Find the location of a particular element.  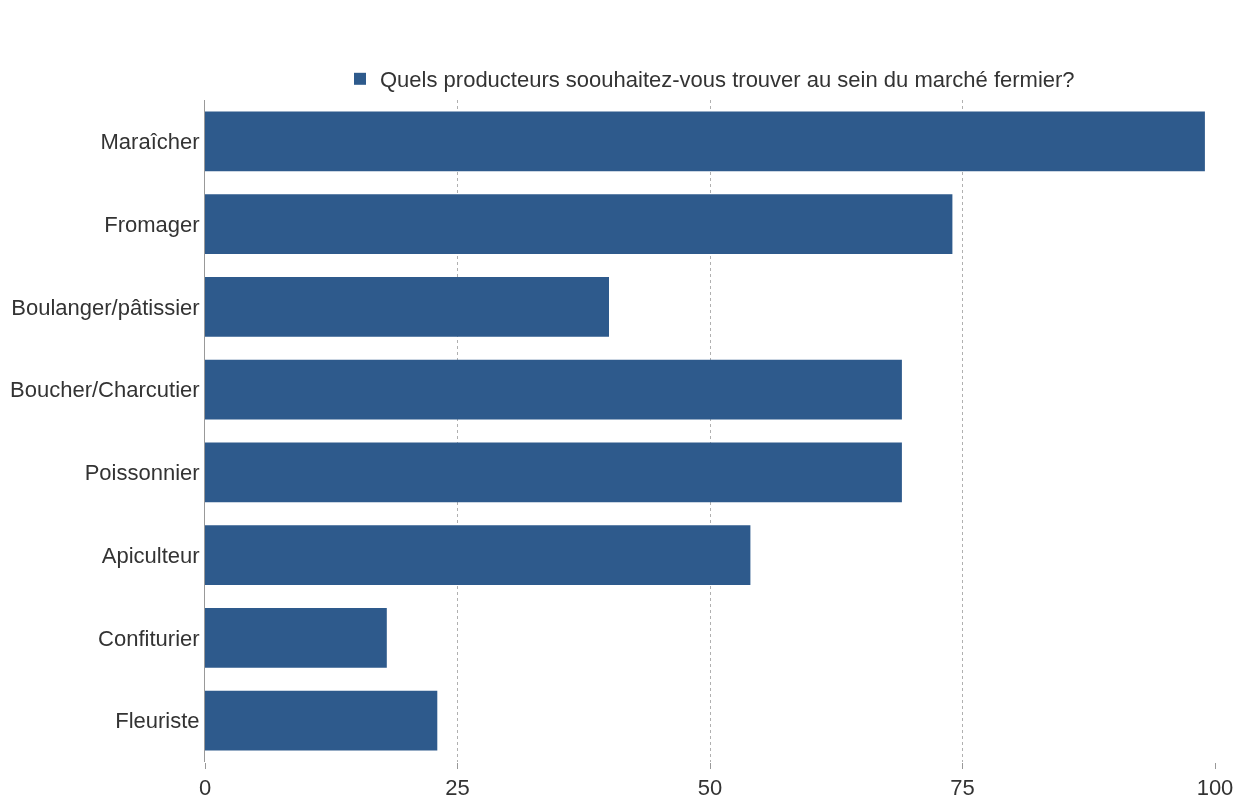

y-tick-label: Apiculteur is located at coordinates (150, 555).